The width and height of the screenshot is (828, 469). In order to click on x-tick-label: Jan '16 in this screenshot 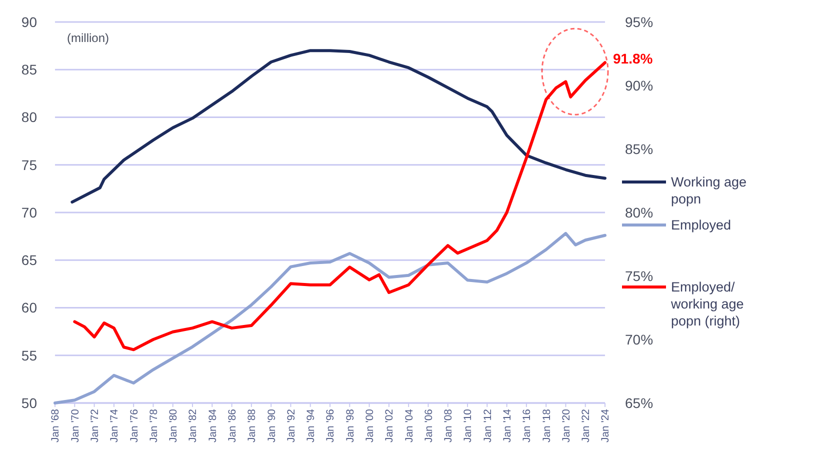, I will do `click(527, 425)`.